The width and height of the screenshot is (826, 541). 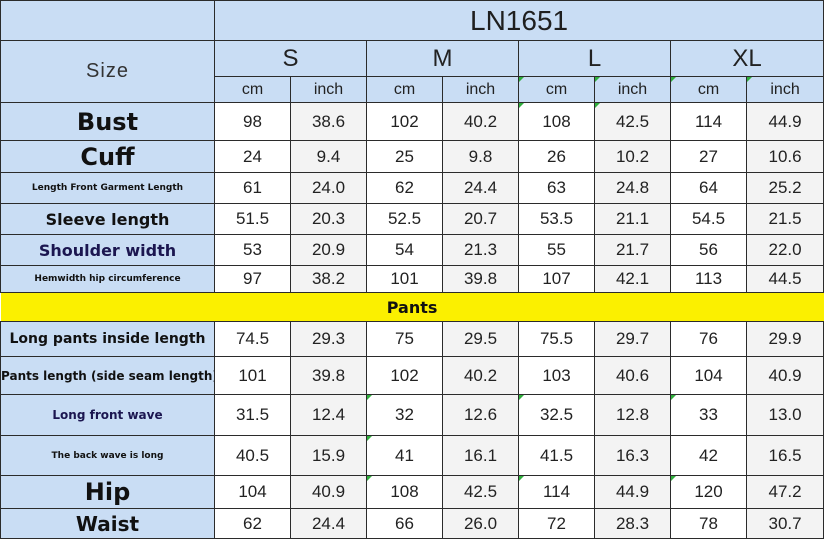 I want to click on table-cell: 40.2, so click(x=480, y=375).